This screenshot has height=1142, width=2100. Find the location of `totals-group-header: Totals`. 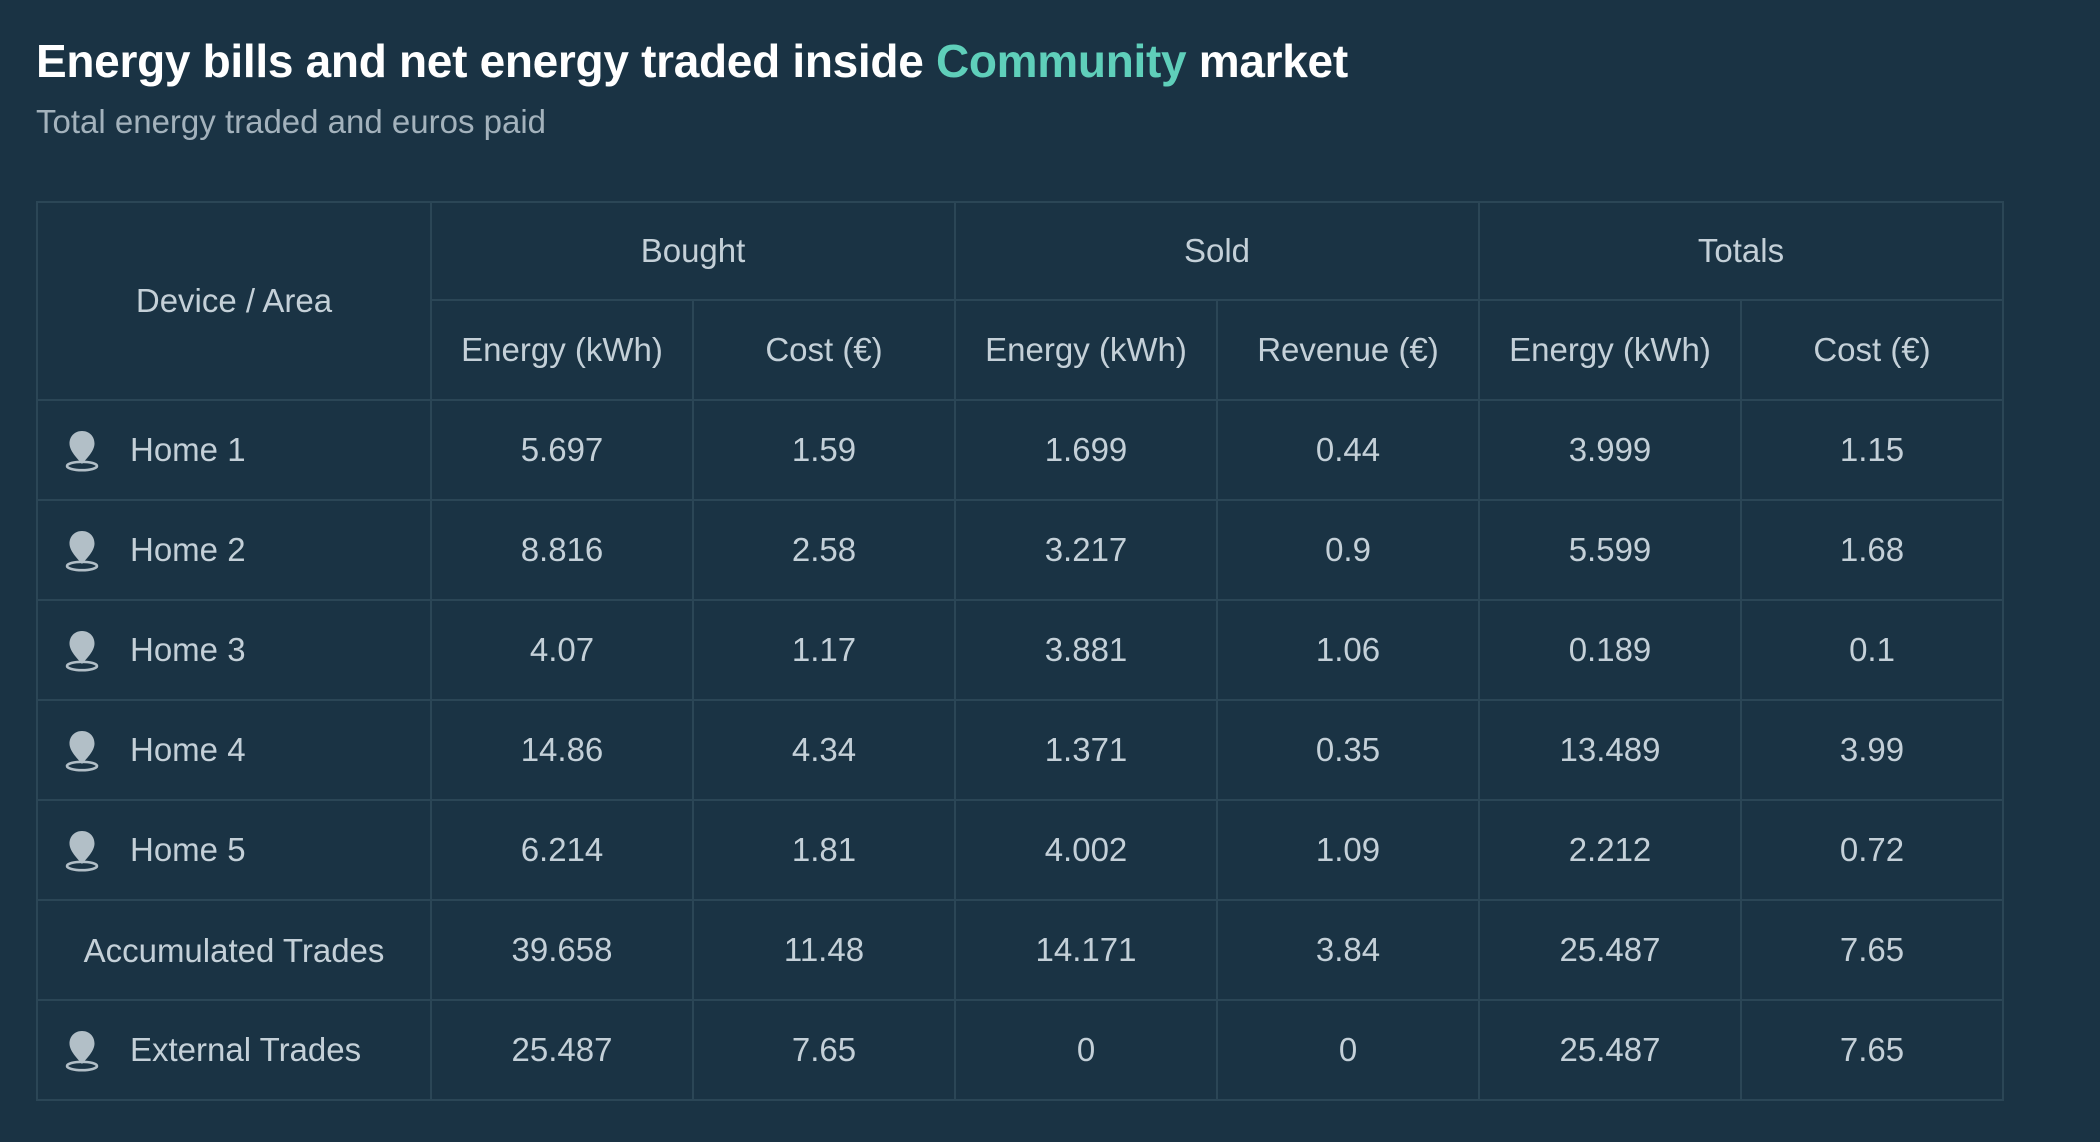

totals-group-header: Totals is located at coordinates (1741, 251).